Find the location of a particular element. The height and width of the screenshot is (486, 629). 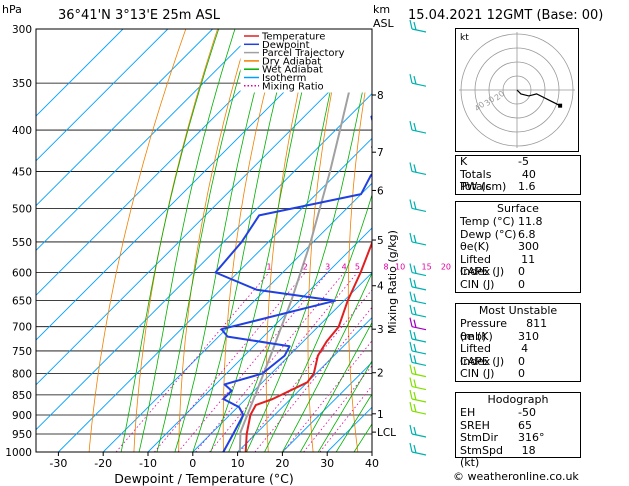

hodograph-end-marker is located at coordinates (560, 105).